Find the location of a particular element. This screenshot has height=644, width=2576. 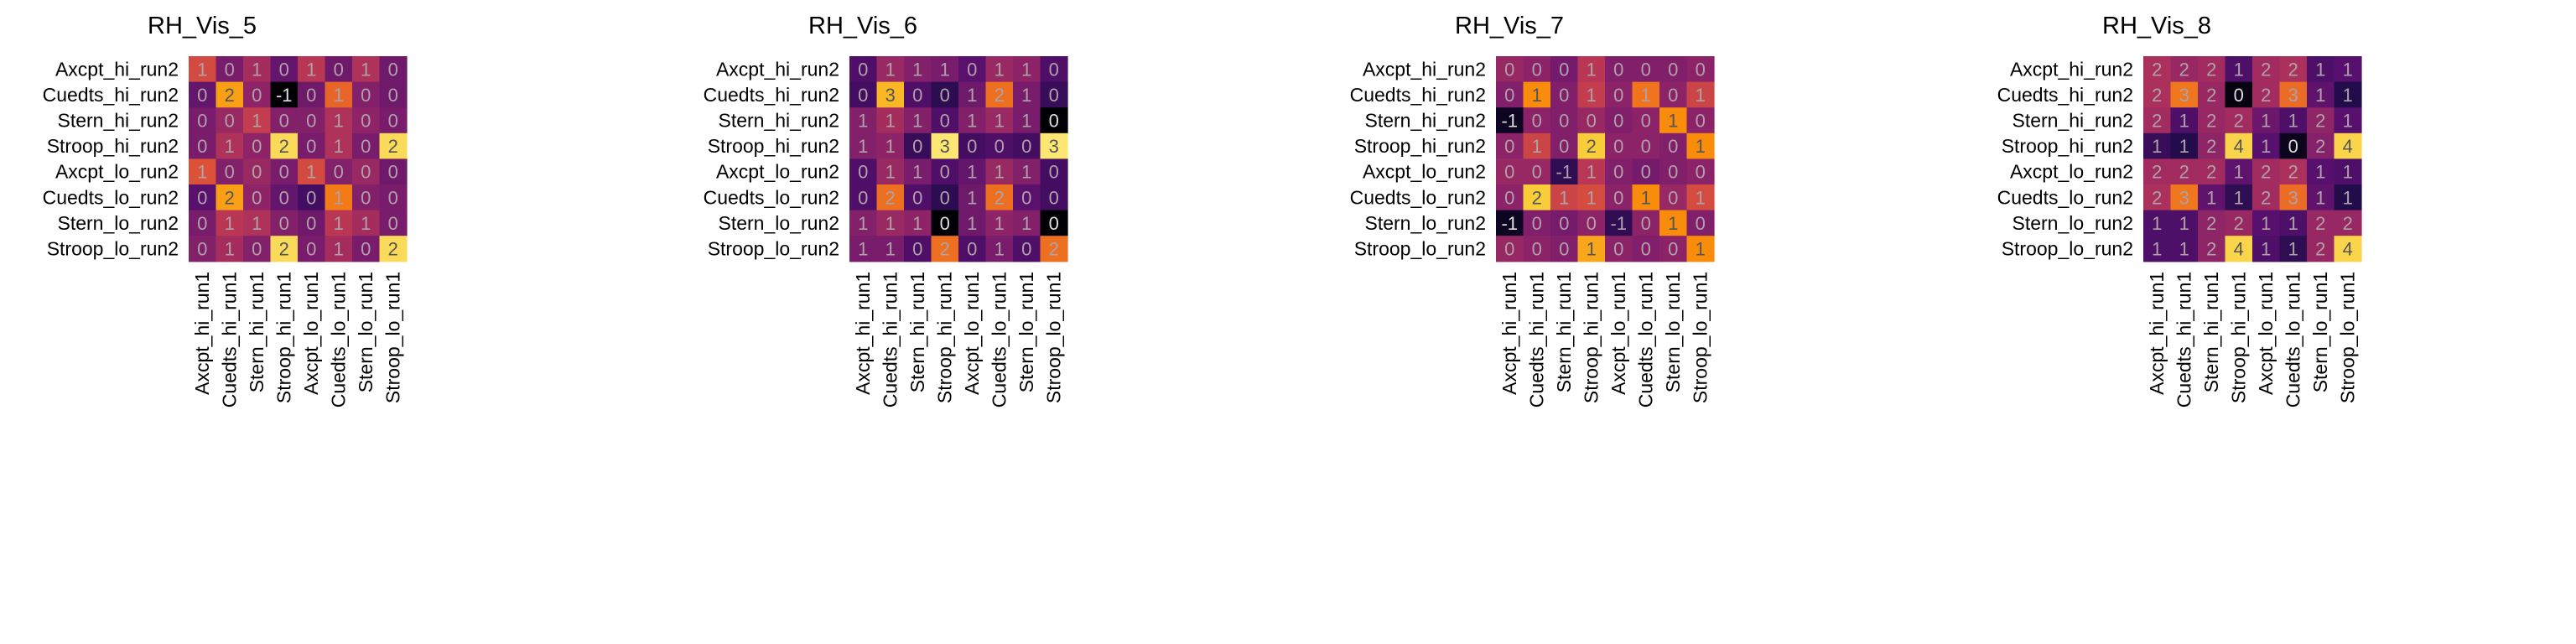

column-tick-label: Axcpt_hi_run1 is located at coordinates (202, 333).